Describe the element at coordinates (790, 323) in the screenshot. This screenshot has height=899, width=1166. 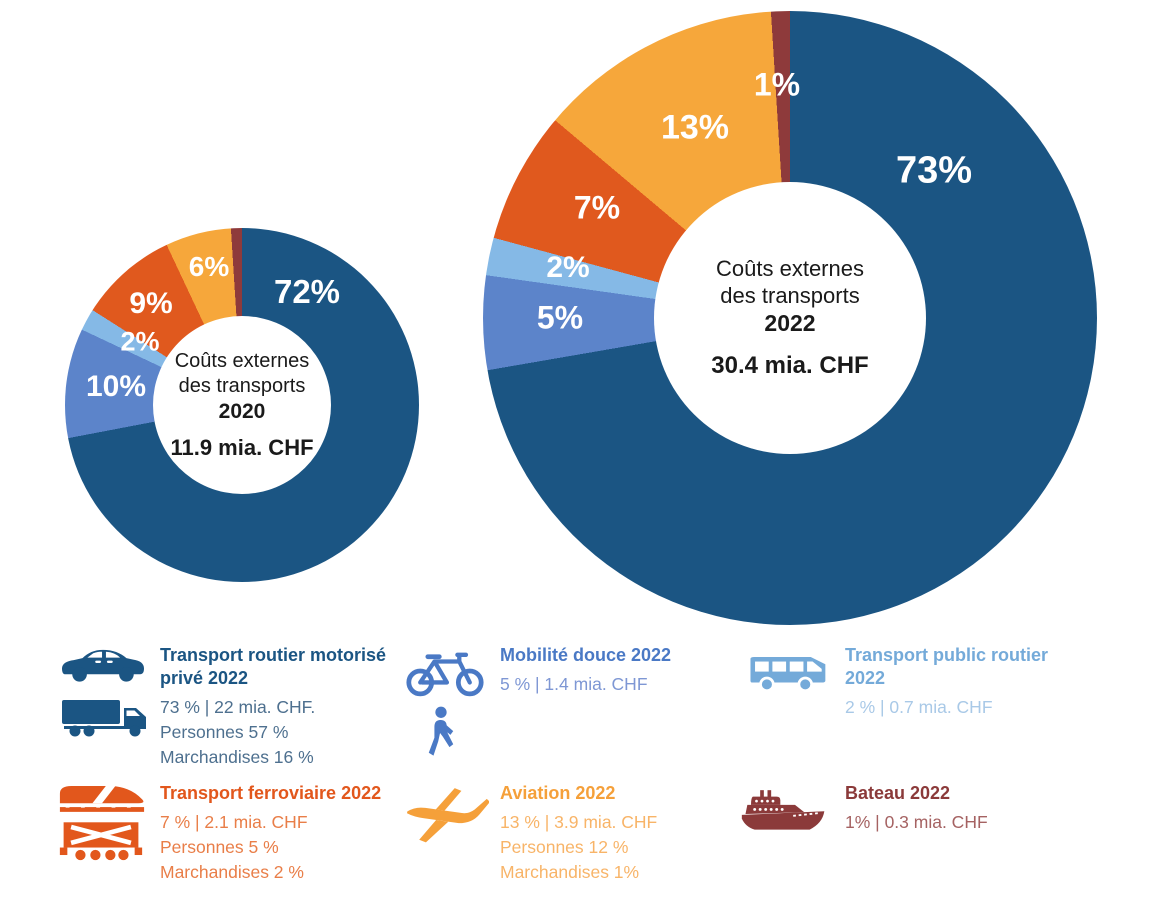
I see `center-year: 2022` at that location.